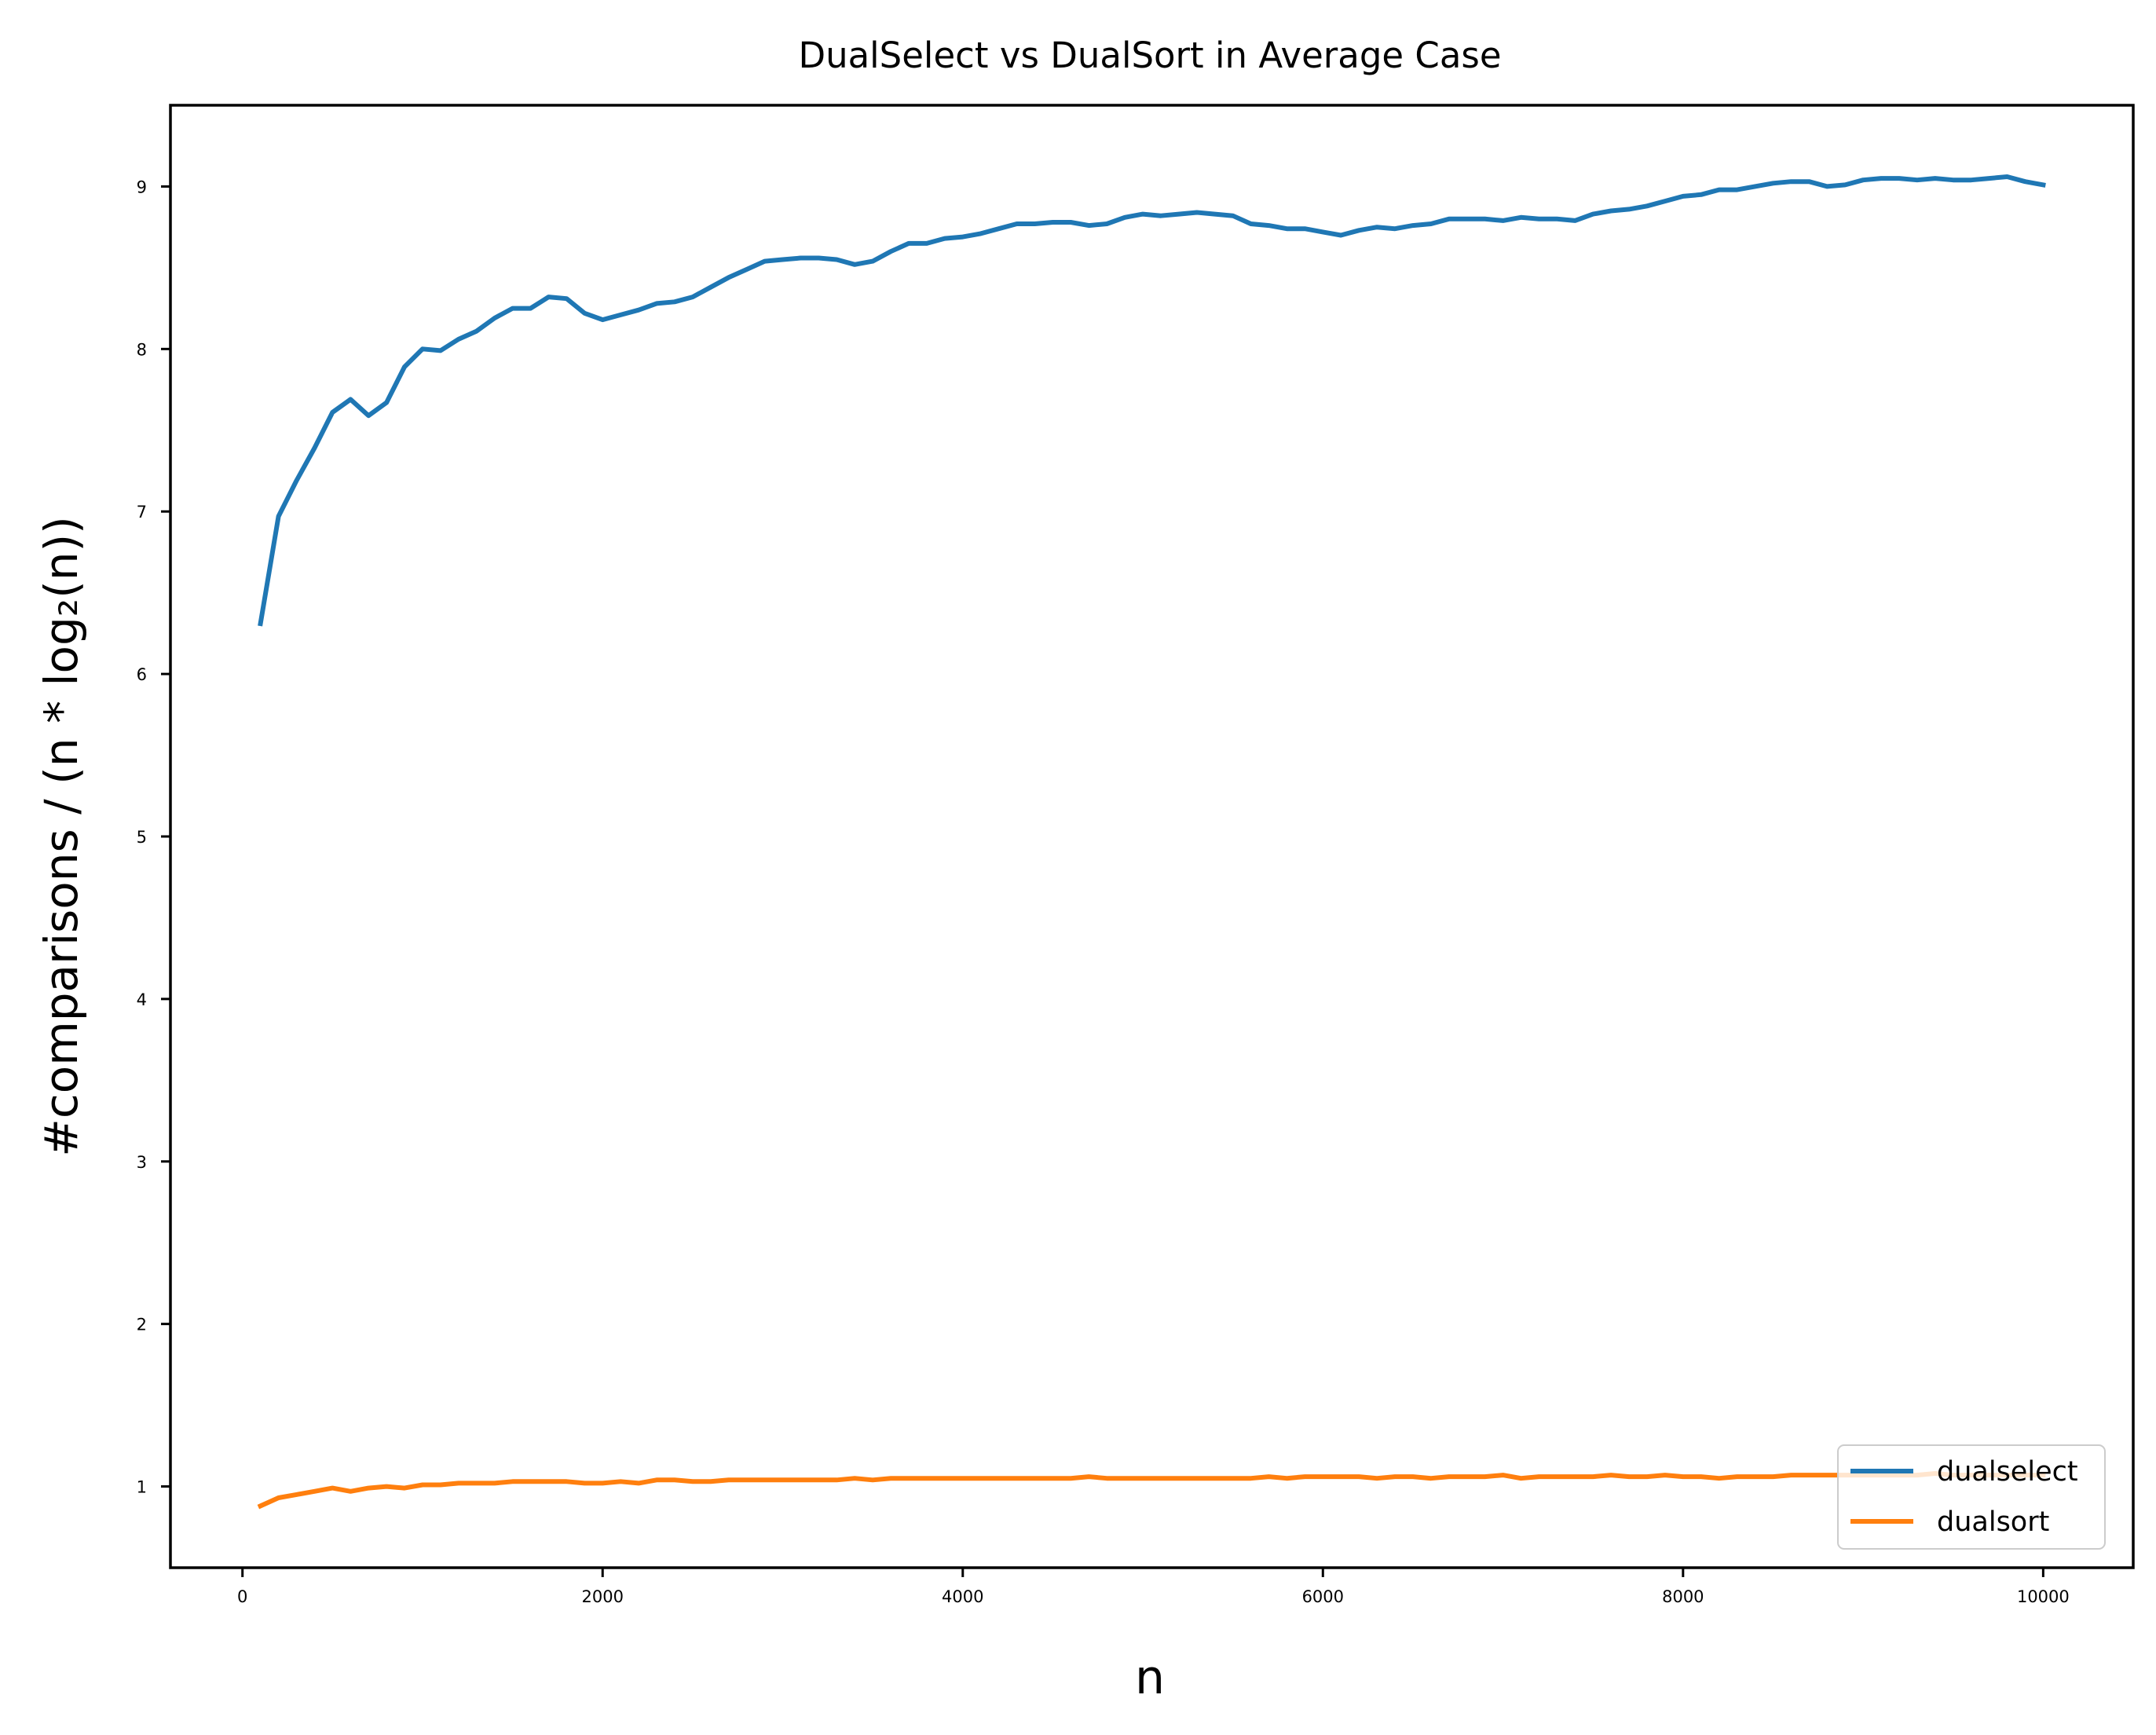  I want to click on y-axis-ticks: 1 2 3 4 5 6 7 8 9, so click(153, 837).